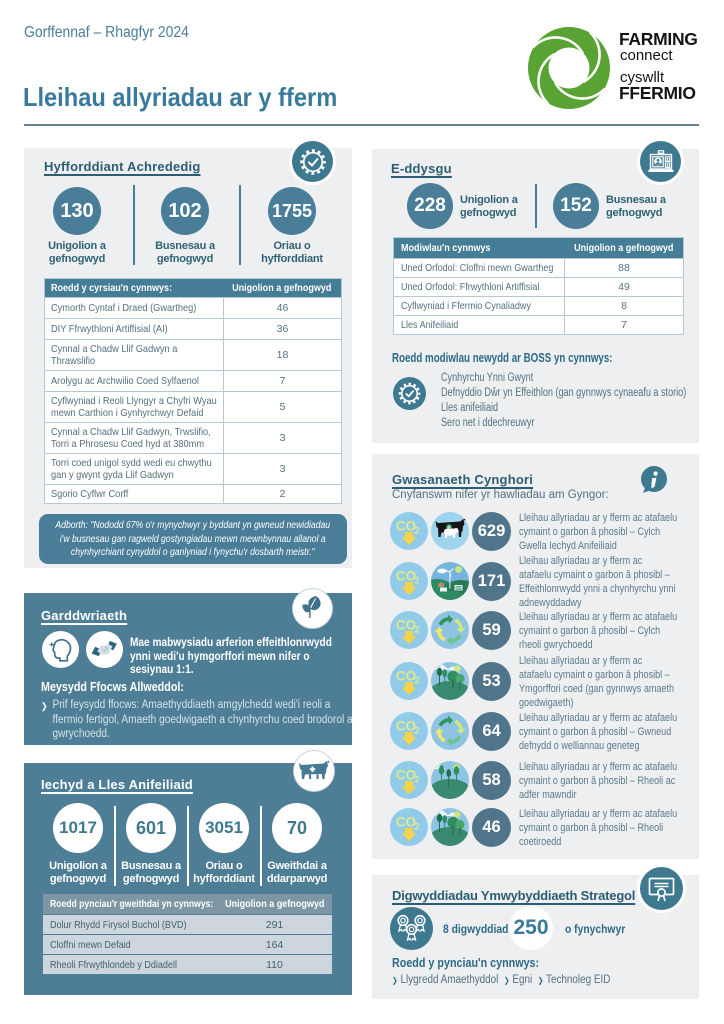 The width and height of the screenshot is (724, 1024). Describe the element at coordinates (657, 93) in the screenshot. I see `svg-text: FFERMIO` at that location.